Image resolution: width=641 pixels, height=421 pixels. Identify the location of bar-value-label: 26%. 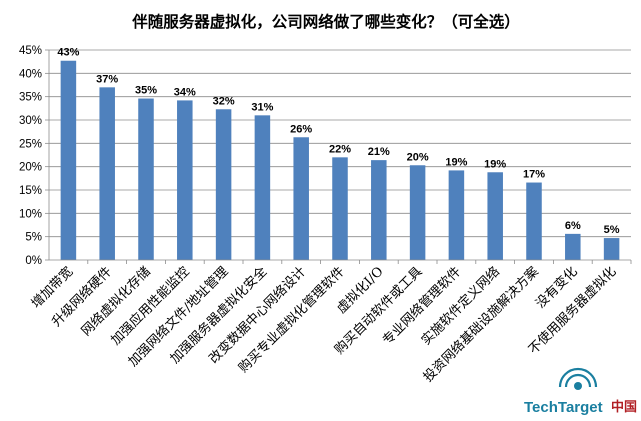
(301, 129).